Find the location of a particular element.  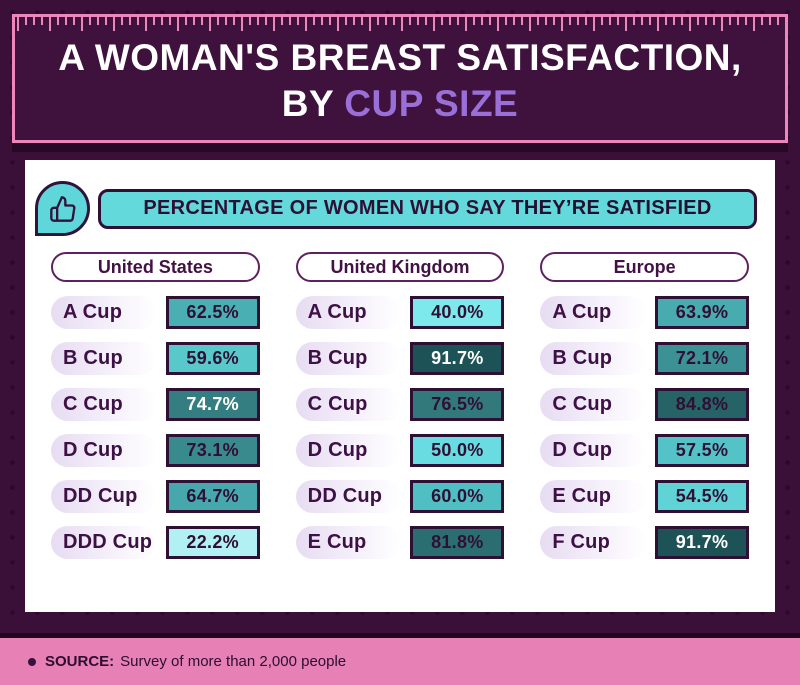

satisfaction-value: 84.8% is located at coordinates (702, 404).